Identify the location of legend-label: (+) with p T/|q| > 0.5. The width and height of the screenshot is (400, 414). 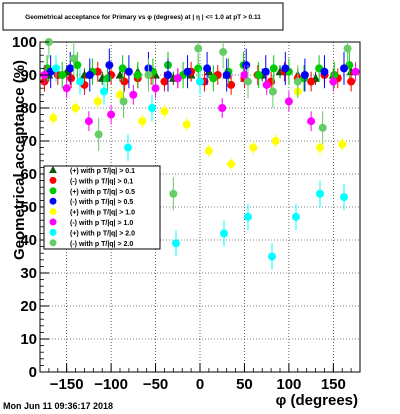
(102, 192).